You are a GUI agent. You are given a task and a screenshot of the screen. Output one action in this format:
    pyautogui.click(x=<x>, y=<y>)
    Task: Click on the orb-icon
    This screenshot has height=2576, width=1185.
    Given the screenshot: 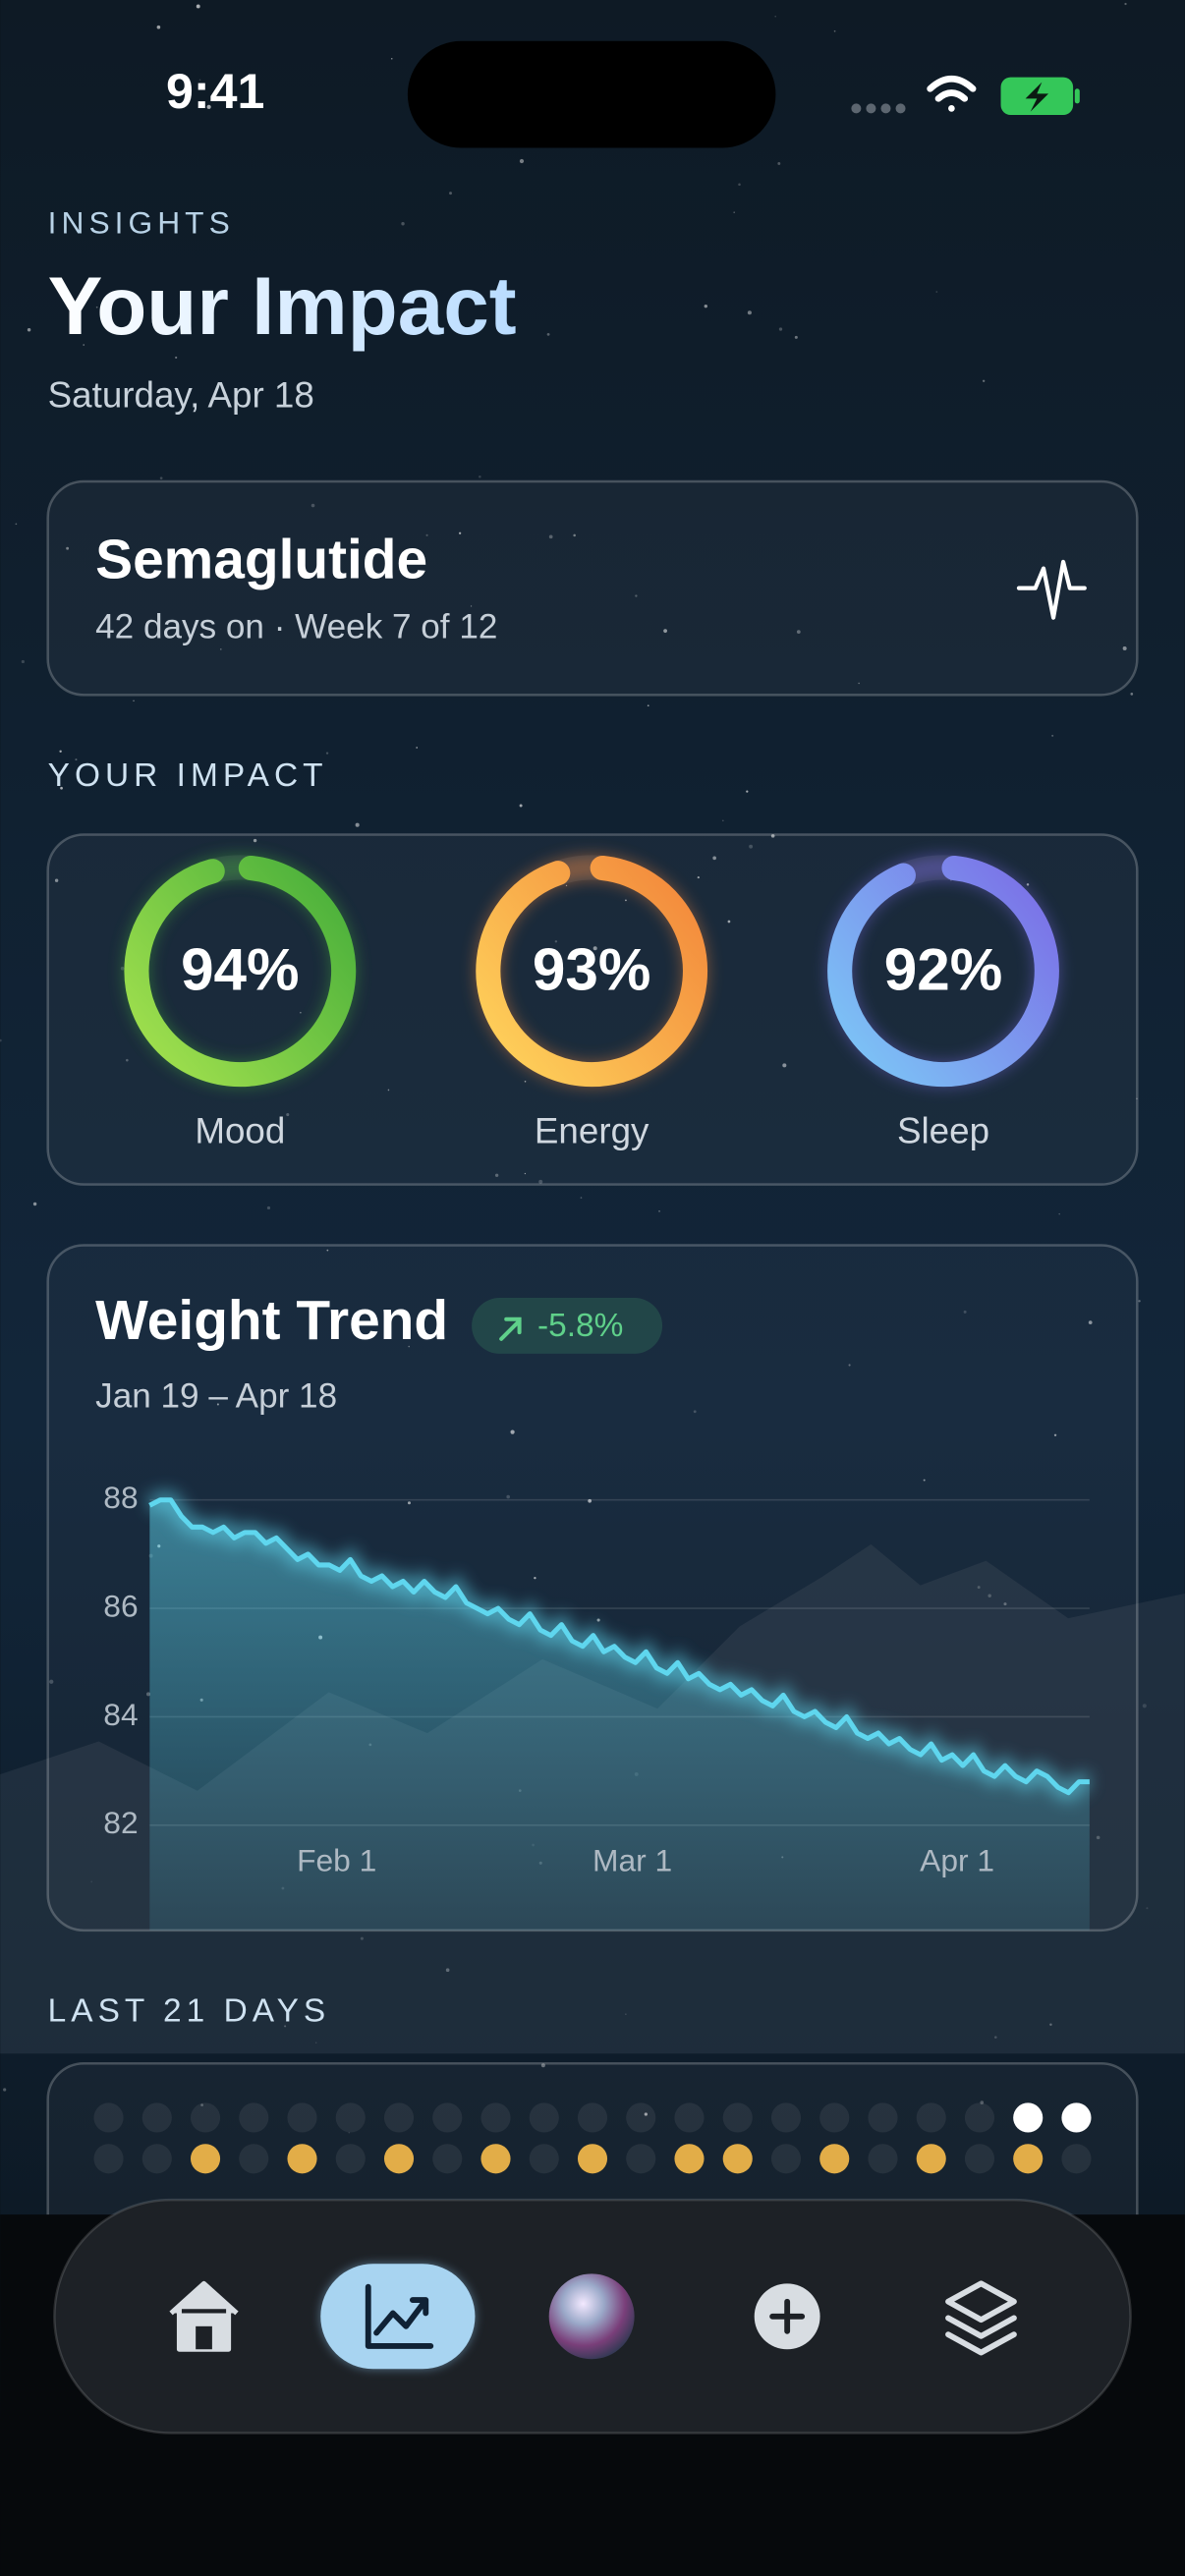 What is the action you would take?
    pyautogui.click(x=592, y=2316)
    